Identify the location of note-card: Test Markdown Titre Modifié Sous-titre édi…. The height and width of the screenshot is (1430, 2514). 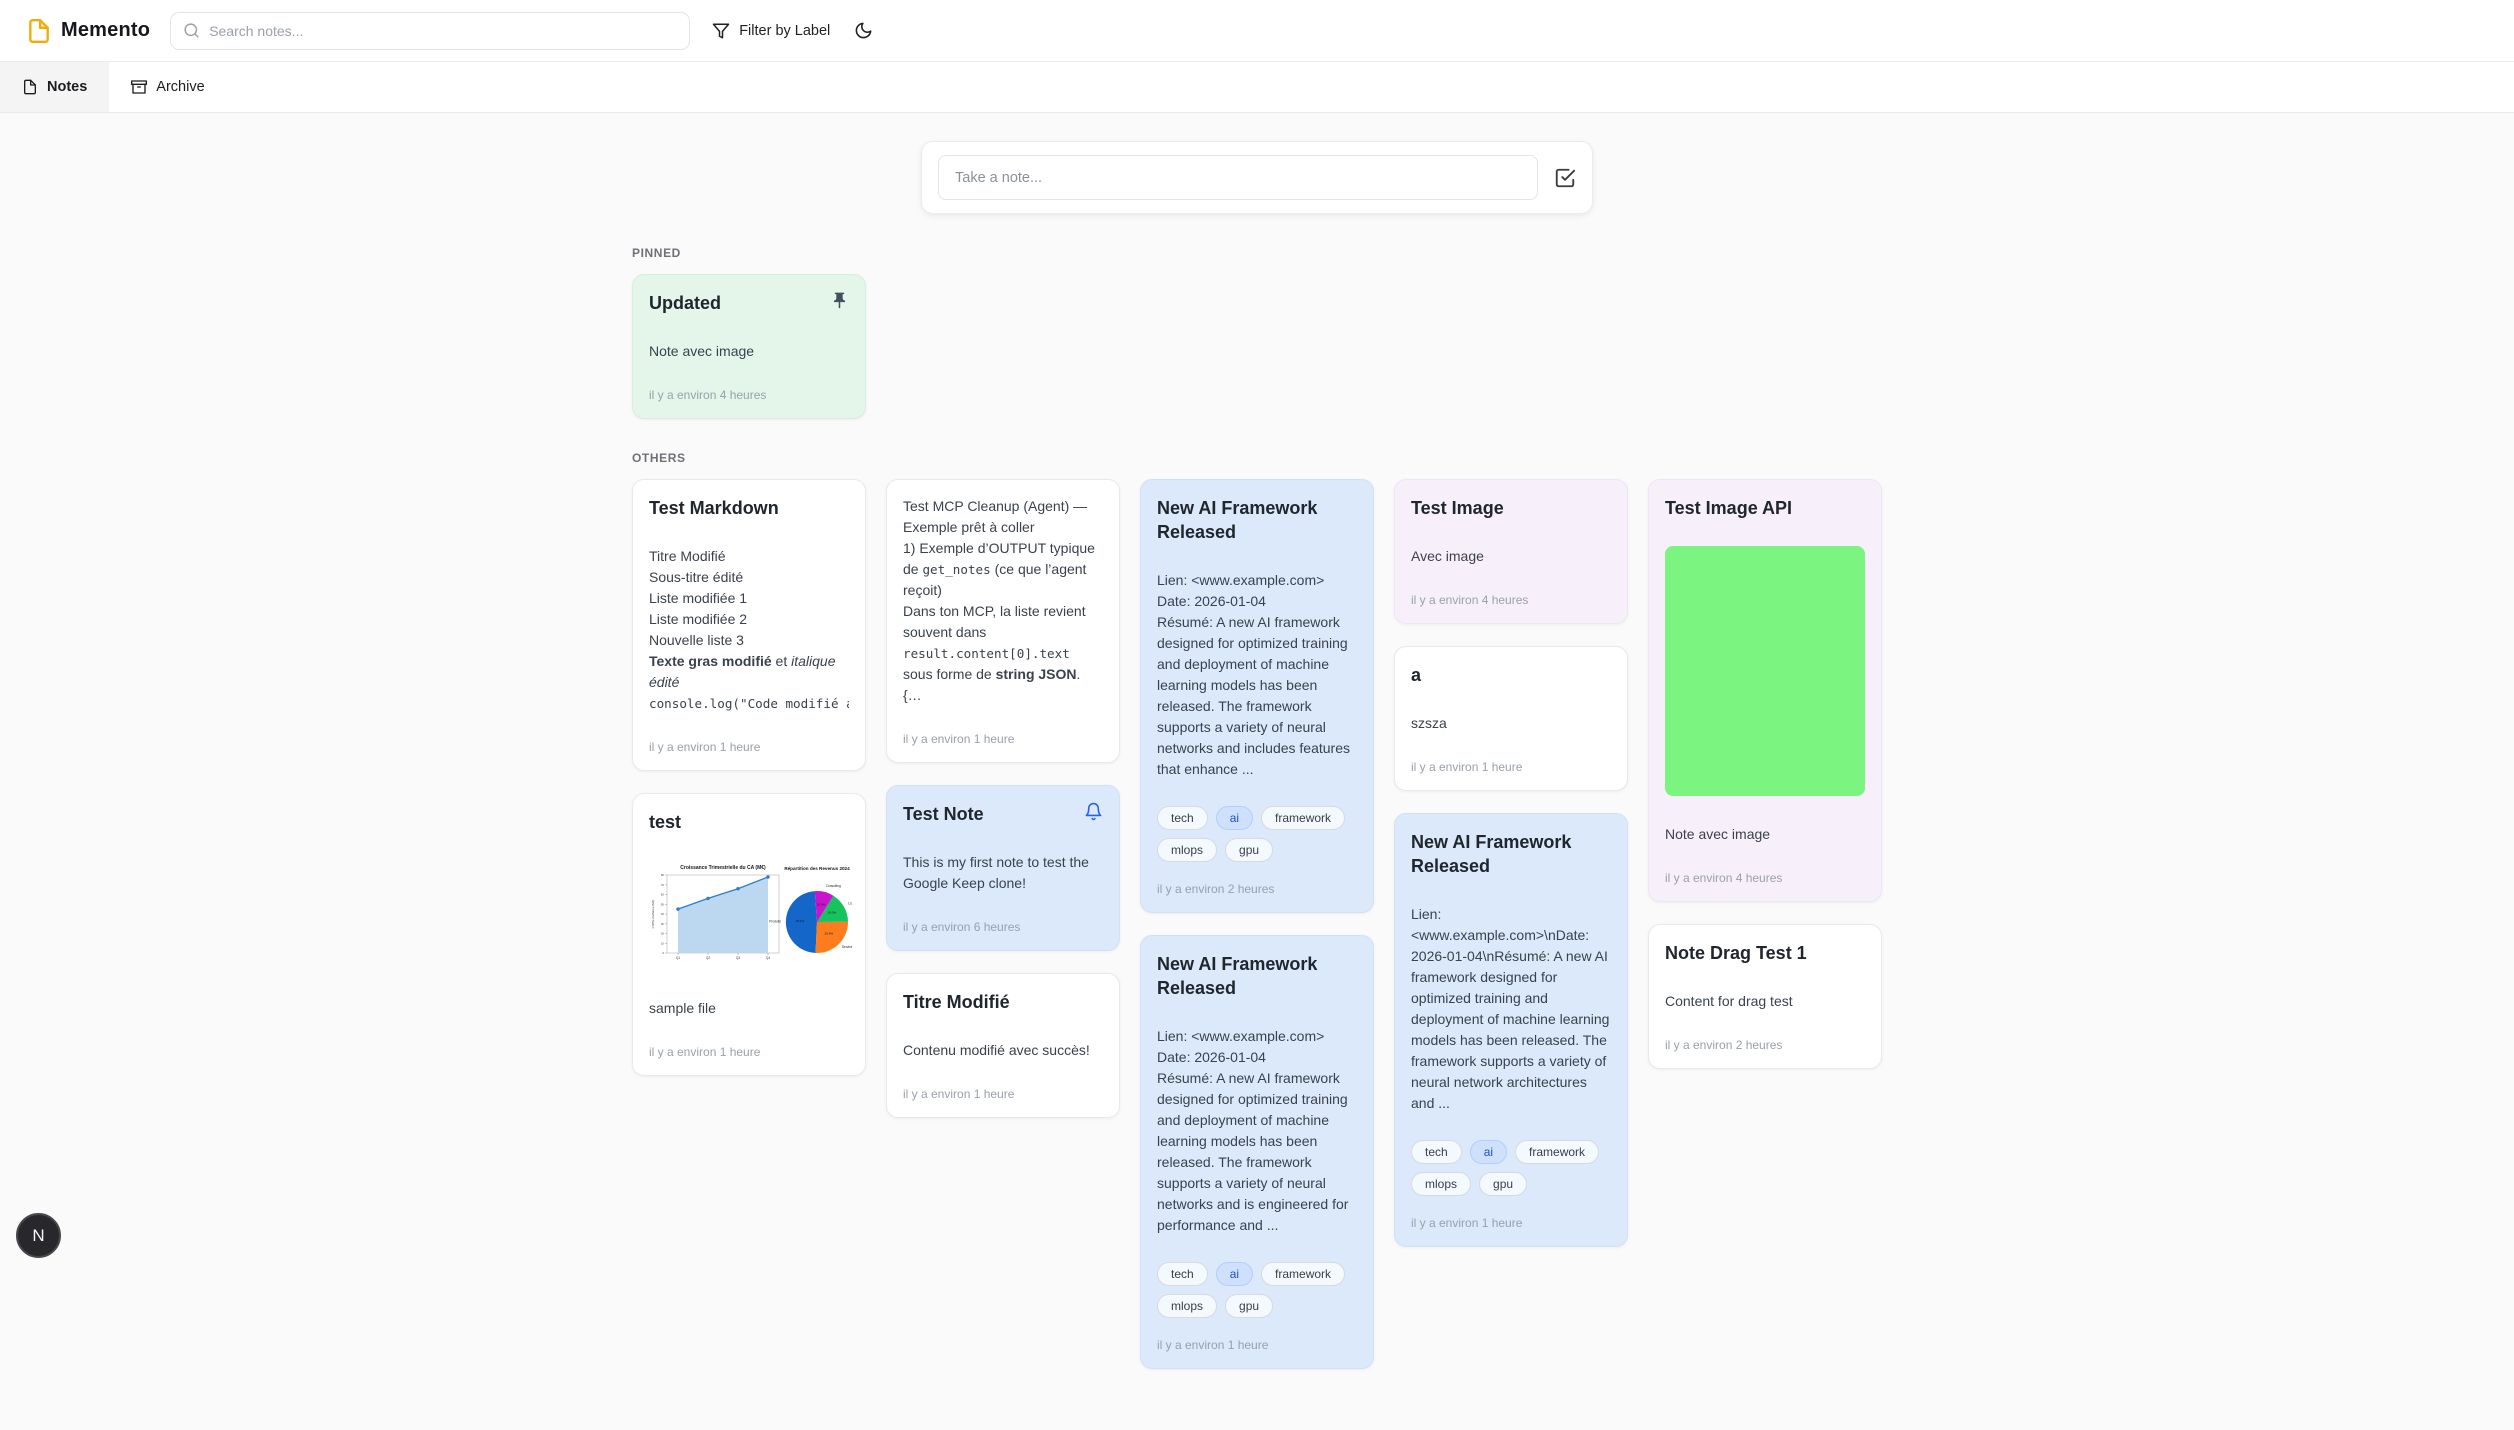
(749, 625).